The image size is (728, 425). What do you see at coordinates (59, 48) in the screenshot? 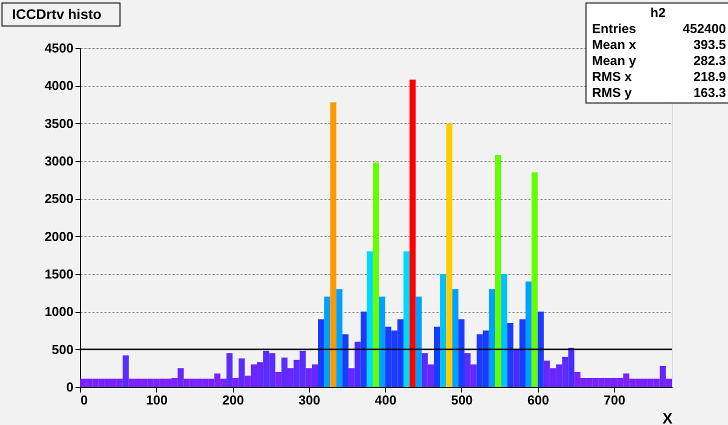
I see `y-tick-label: 4500` at bounding box center [59, 48].